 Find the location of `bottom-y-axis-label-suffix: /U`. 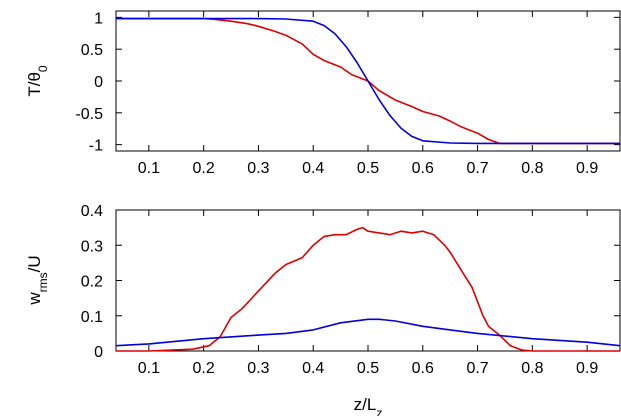

bottom-y-axis-label-suffix: /U is located at coordinates (34, 263).